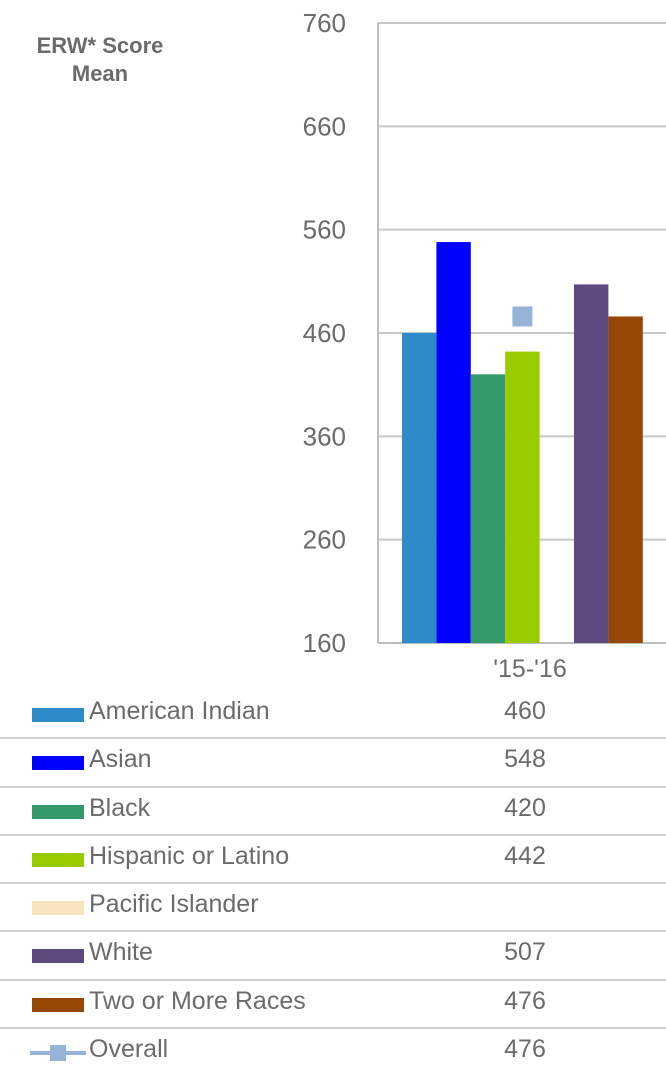  Describe the element at coordinates (333, 1053) in the screenshot. I see `legend-row-overall: Overall 476` at that location.